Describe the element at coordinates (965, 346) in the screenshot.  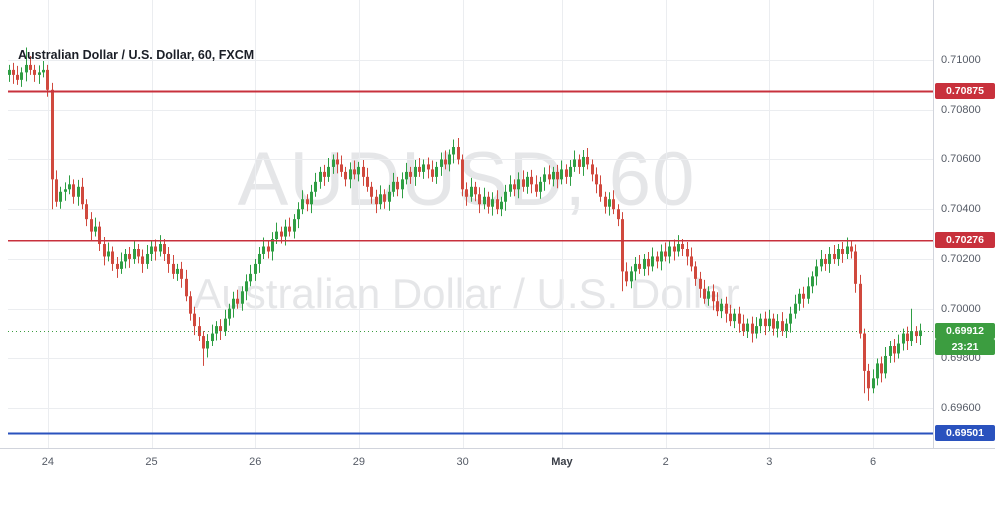
I see `countdown-badge: 23:21` at that location.